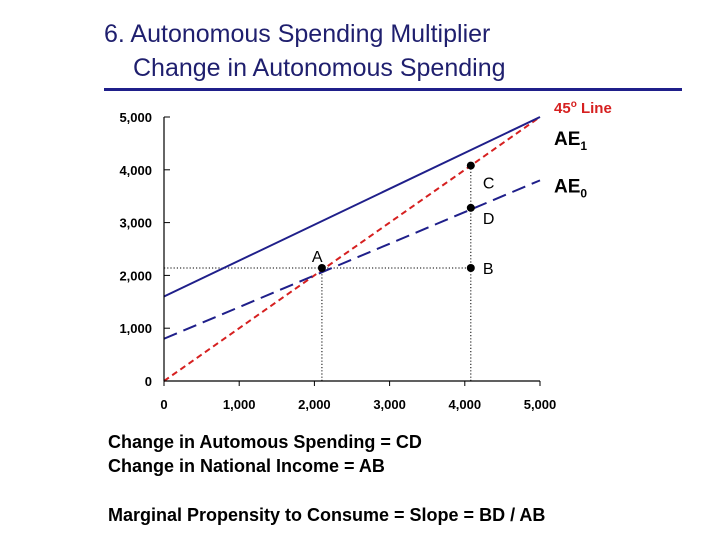 This screenshot has height=540, width=720. I want to click on point-b-marker, so click(470, 268).